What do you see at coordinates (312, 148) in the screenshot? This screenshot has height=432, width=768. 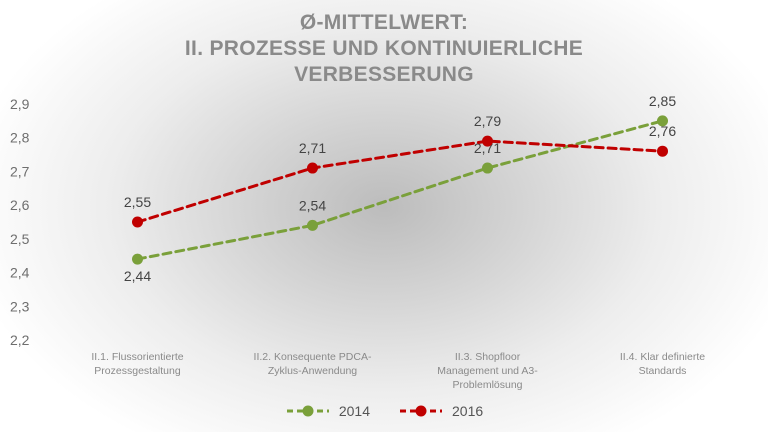 I see `data-label-2016: 2,71` at bounding box center [312, 148].